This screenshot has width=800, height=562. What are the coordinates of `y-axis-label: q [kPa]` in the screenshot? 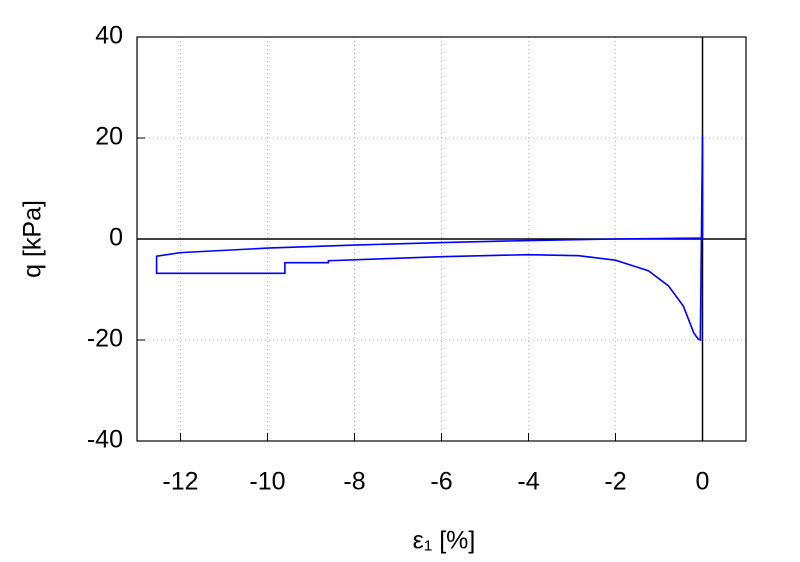 It's located at (33, 239).